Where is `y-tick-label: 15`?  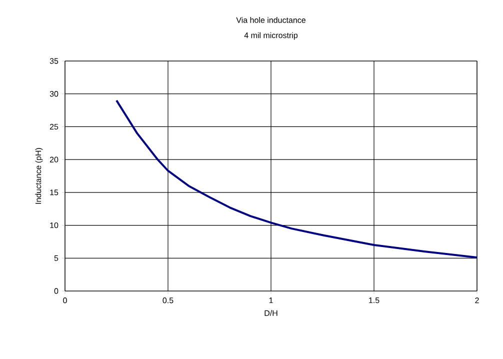 y-tick-label: 15 is located at coordinates (54, 193).